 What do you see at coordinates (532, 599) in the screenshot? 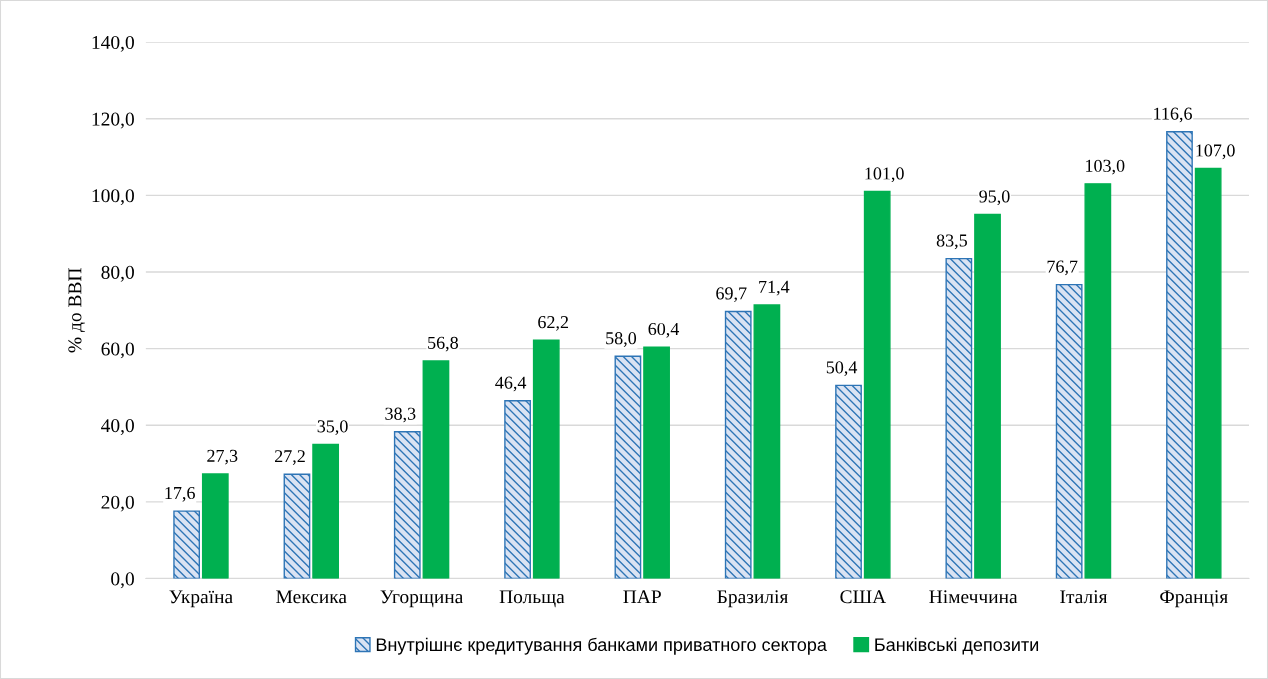
I see `x-tick-label: Польща` at bounding box center [532, 599].